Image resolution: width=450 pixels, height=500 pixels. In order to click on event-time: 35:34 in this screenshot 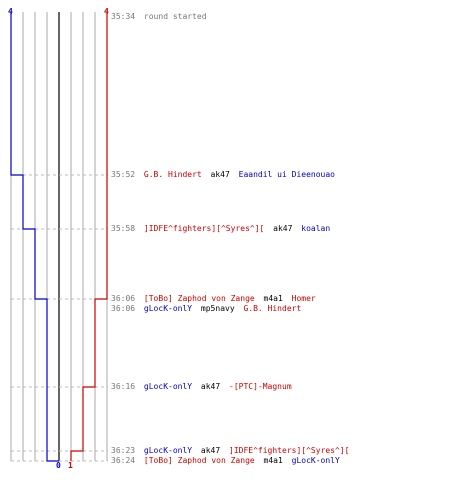, I will do `click(123, 16)`.